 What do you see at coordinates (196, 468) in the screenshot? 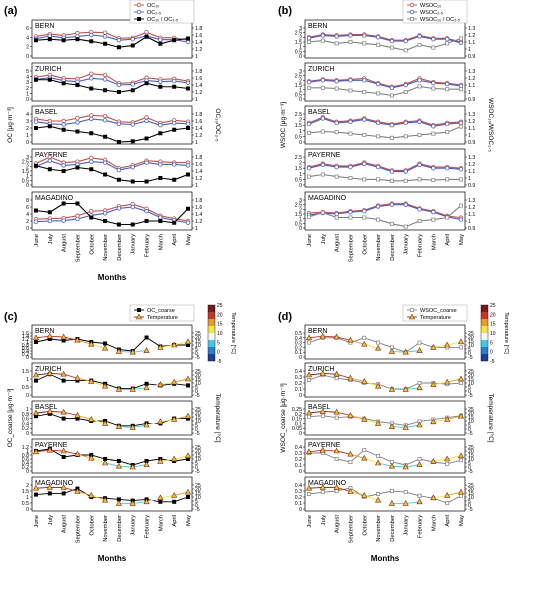
I see `y-tick-label-right: 0` at bounding box center [196, 468].